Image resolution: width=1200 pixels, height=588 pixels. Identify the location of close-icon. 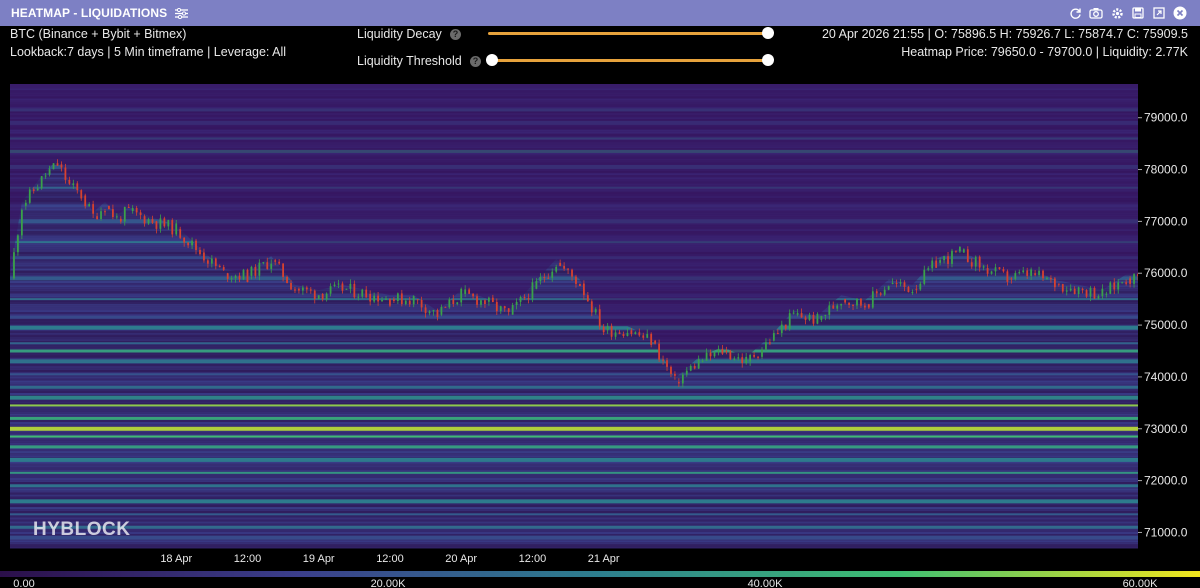
(1180, 13).